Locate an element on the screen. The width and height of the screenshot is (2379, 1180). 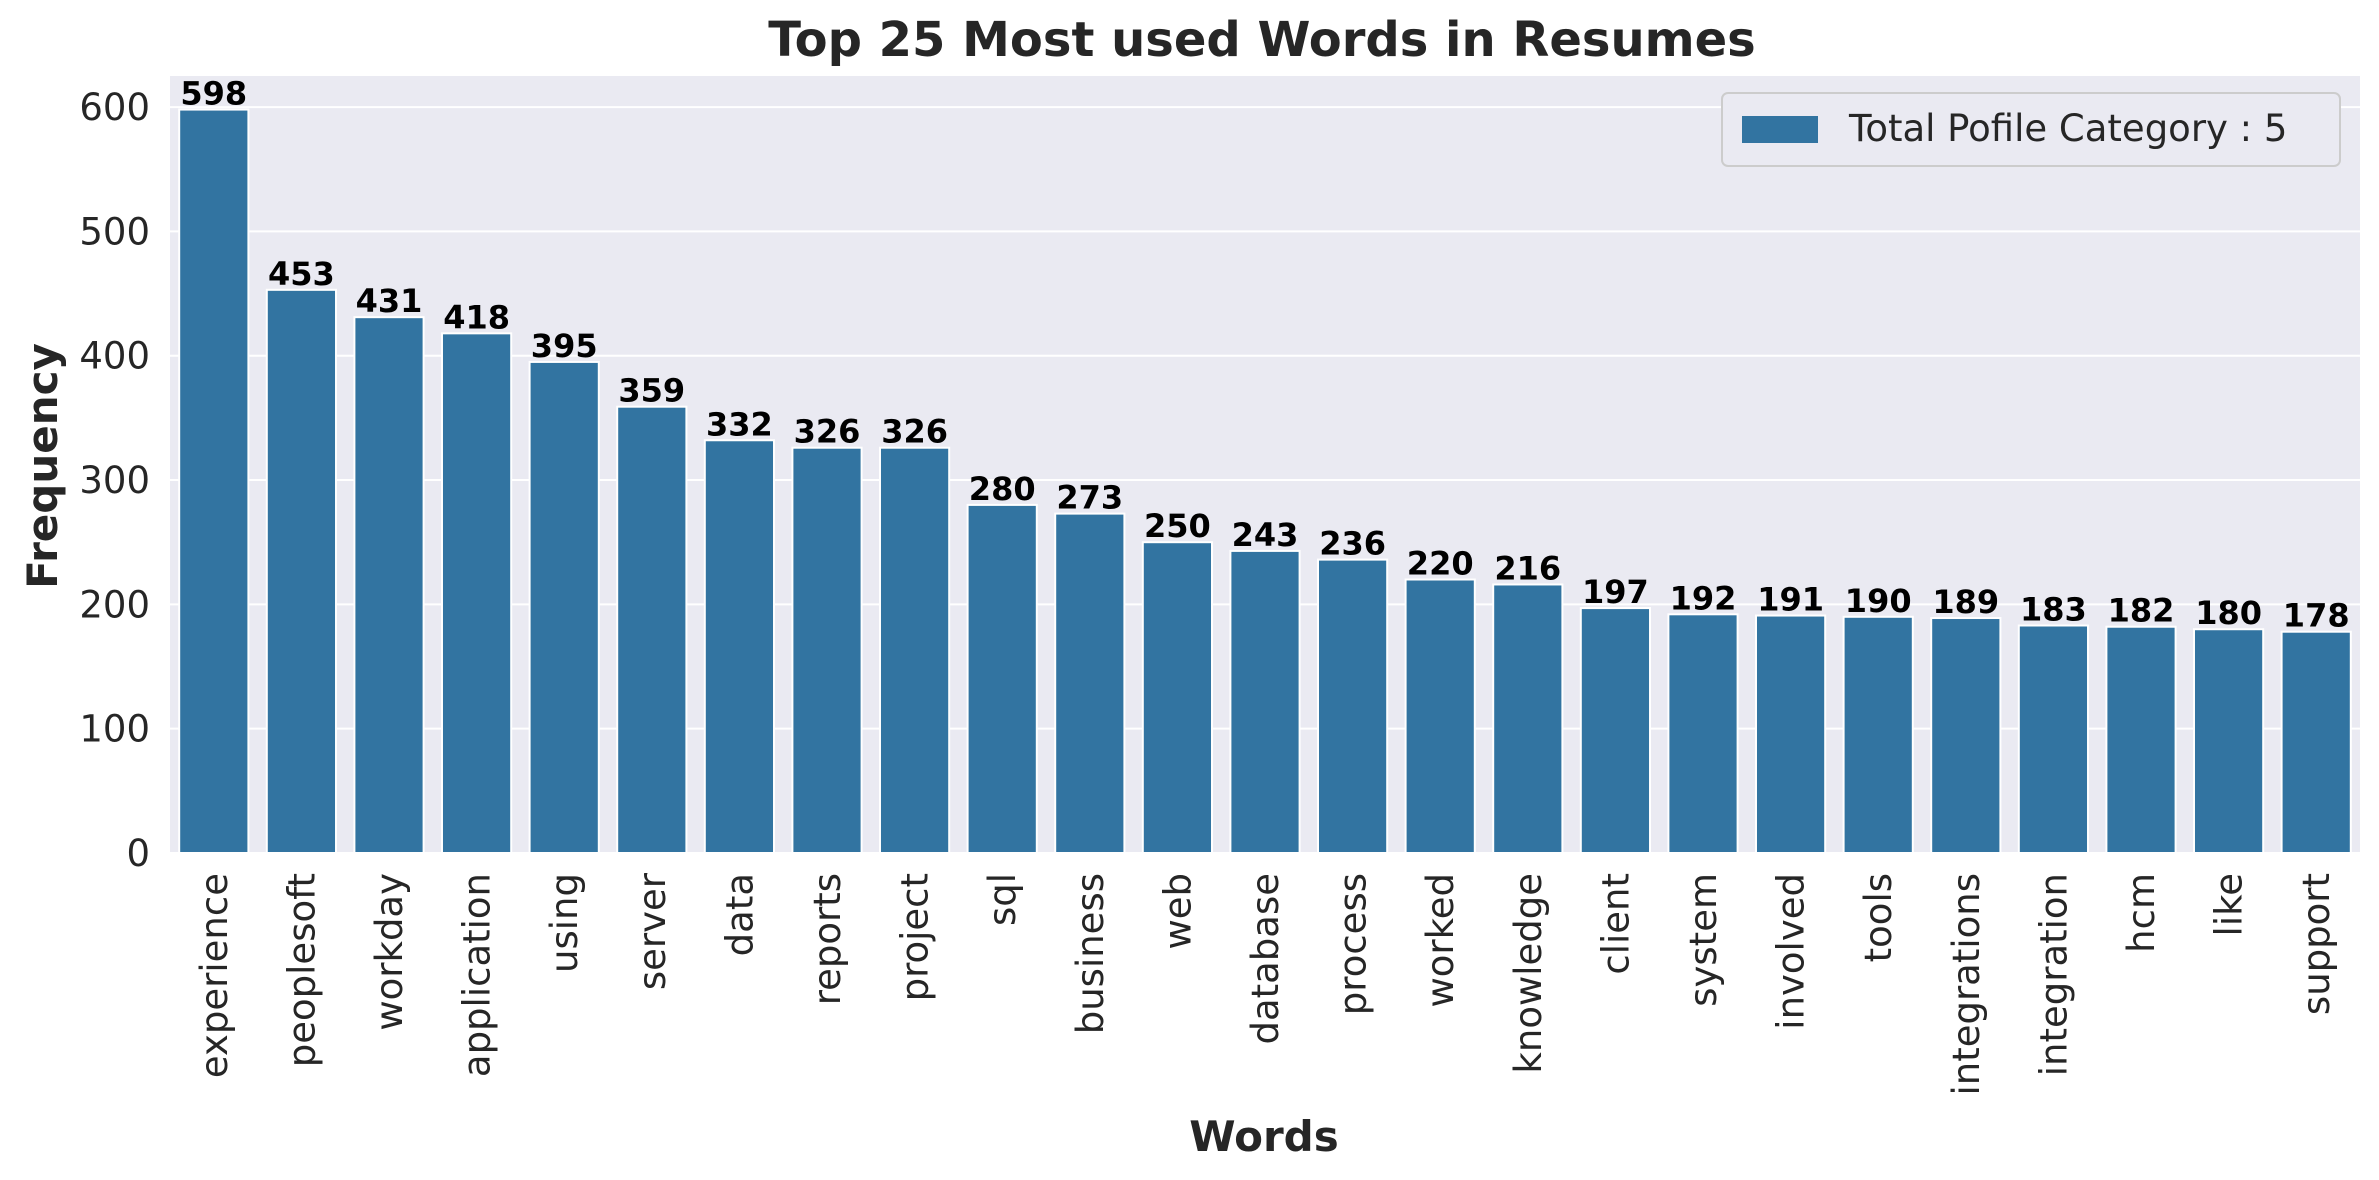
bar-database is located at coordinates (1265, 701).